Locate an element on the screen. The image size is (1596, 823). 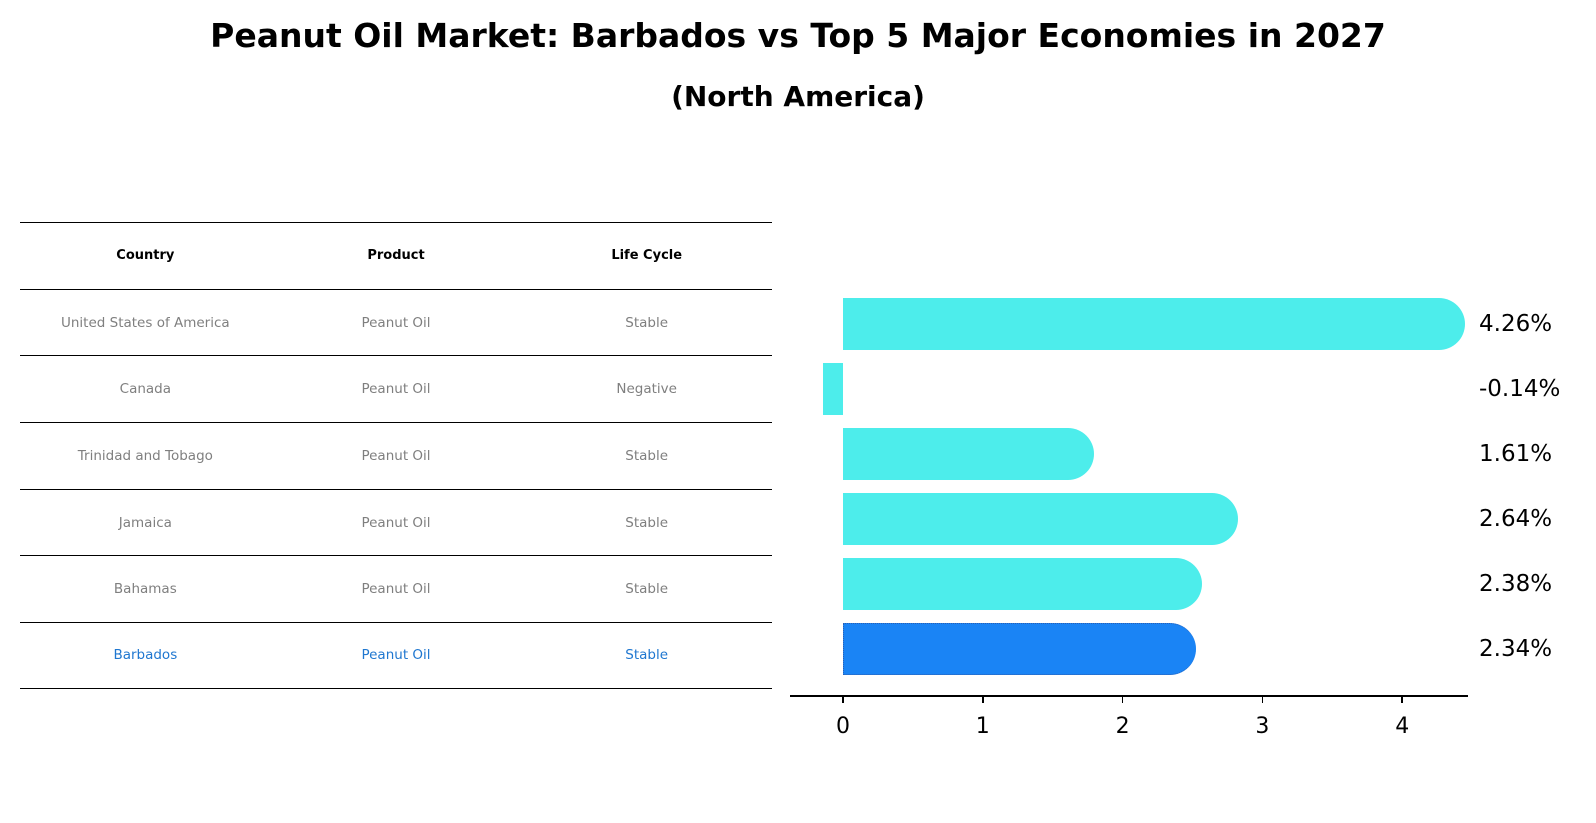
x-tick-label: 0 is located at coordinates (843, 726).